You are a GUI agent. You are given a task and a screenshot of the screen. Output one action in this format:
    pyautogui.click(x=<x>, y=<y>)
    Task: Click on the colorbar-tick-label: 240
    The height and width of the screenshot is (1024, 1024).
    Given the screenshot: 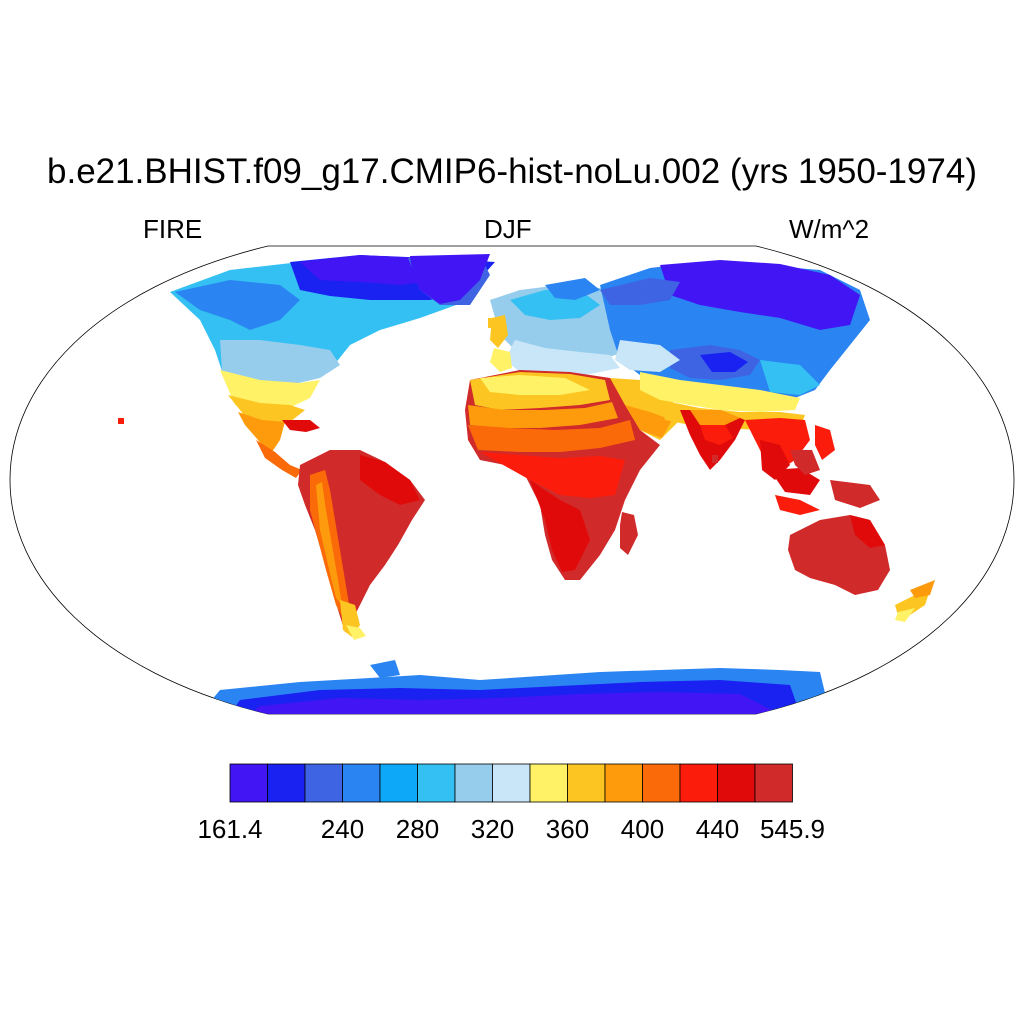 What is the action you would take?
    pyautogui.click(x=342, y=829)
    